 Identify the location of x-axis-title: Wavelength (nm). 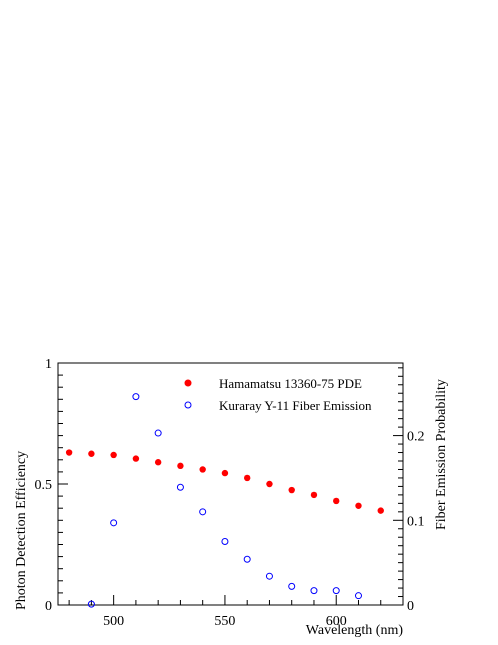
(355, 630).